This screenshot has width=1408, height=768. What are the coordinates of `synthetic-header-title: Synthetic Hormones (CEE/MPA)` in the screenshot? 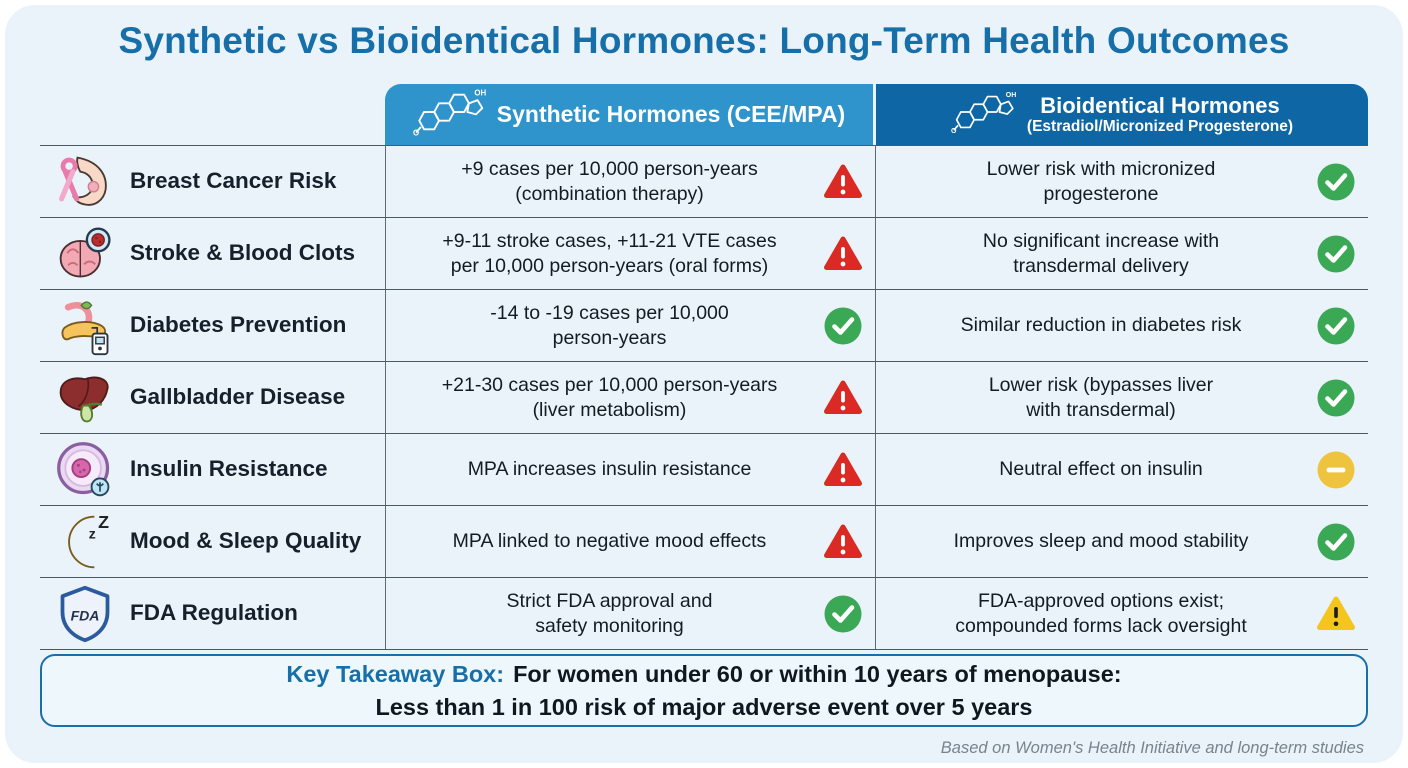 It's located at (671, 114).